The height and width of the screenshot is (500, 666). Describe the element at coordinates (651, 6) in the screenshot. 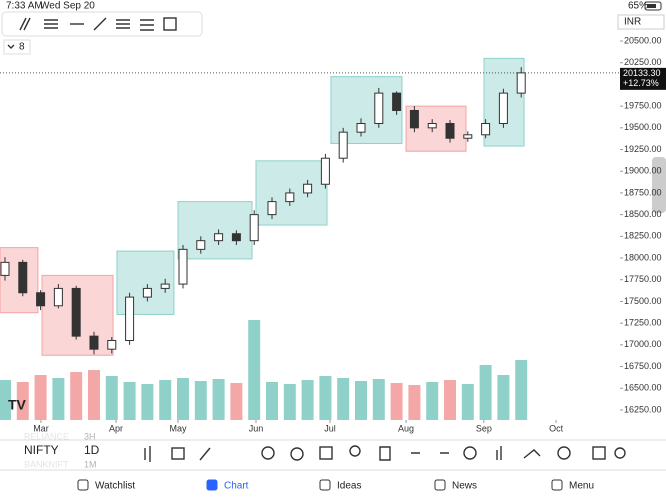

I see `battery-level` at that location.